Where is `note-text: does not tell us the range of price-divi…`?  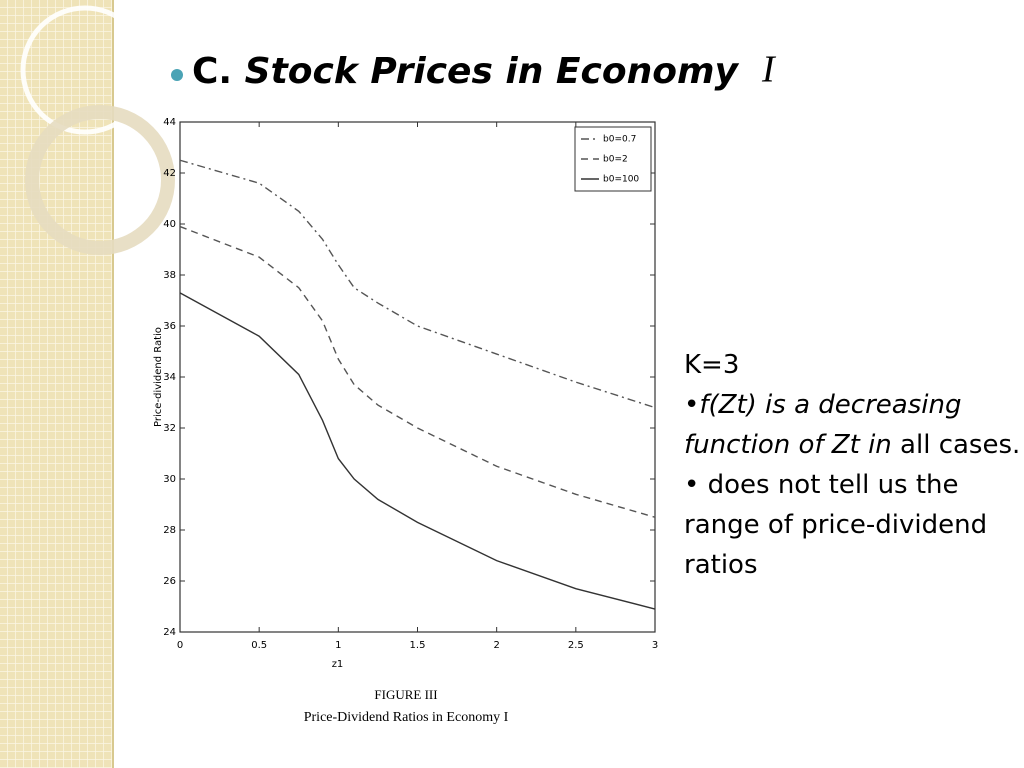 note-text: does not tell us the range of price-divi… is located at coordinates (836, 525).